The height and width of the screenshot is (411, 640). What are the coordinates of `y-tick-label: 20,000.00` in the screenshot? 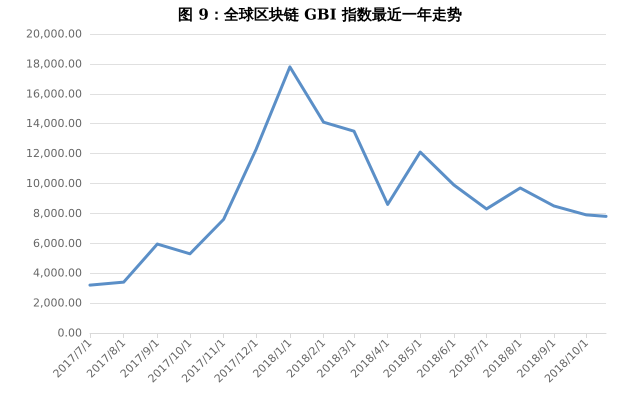 It's located at (54, 34).